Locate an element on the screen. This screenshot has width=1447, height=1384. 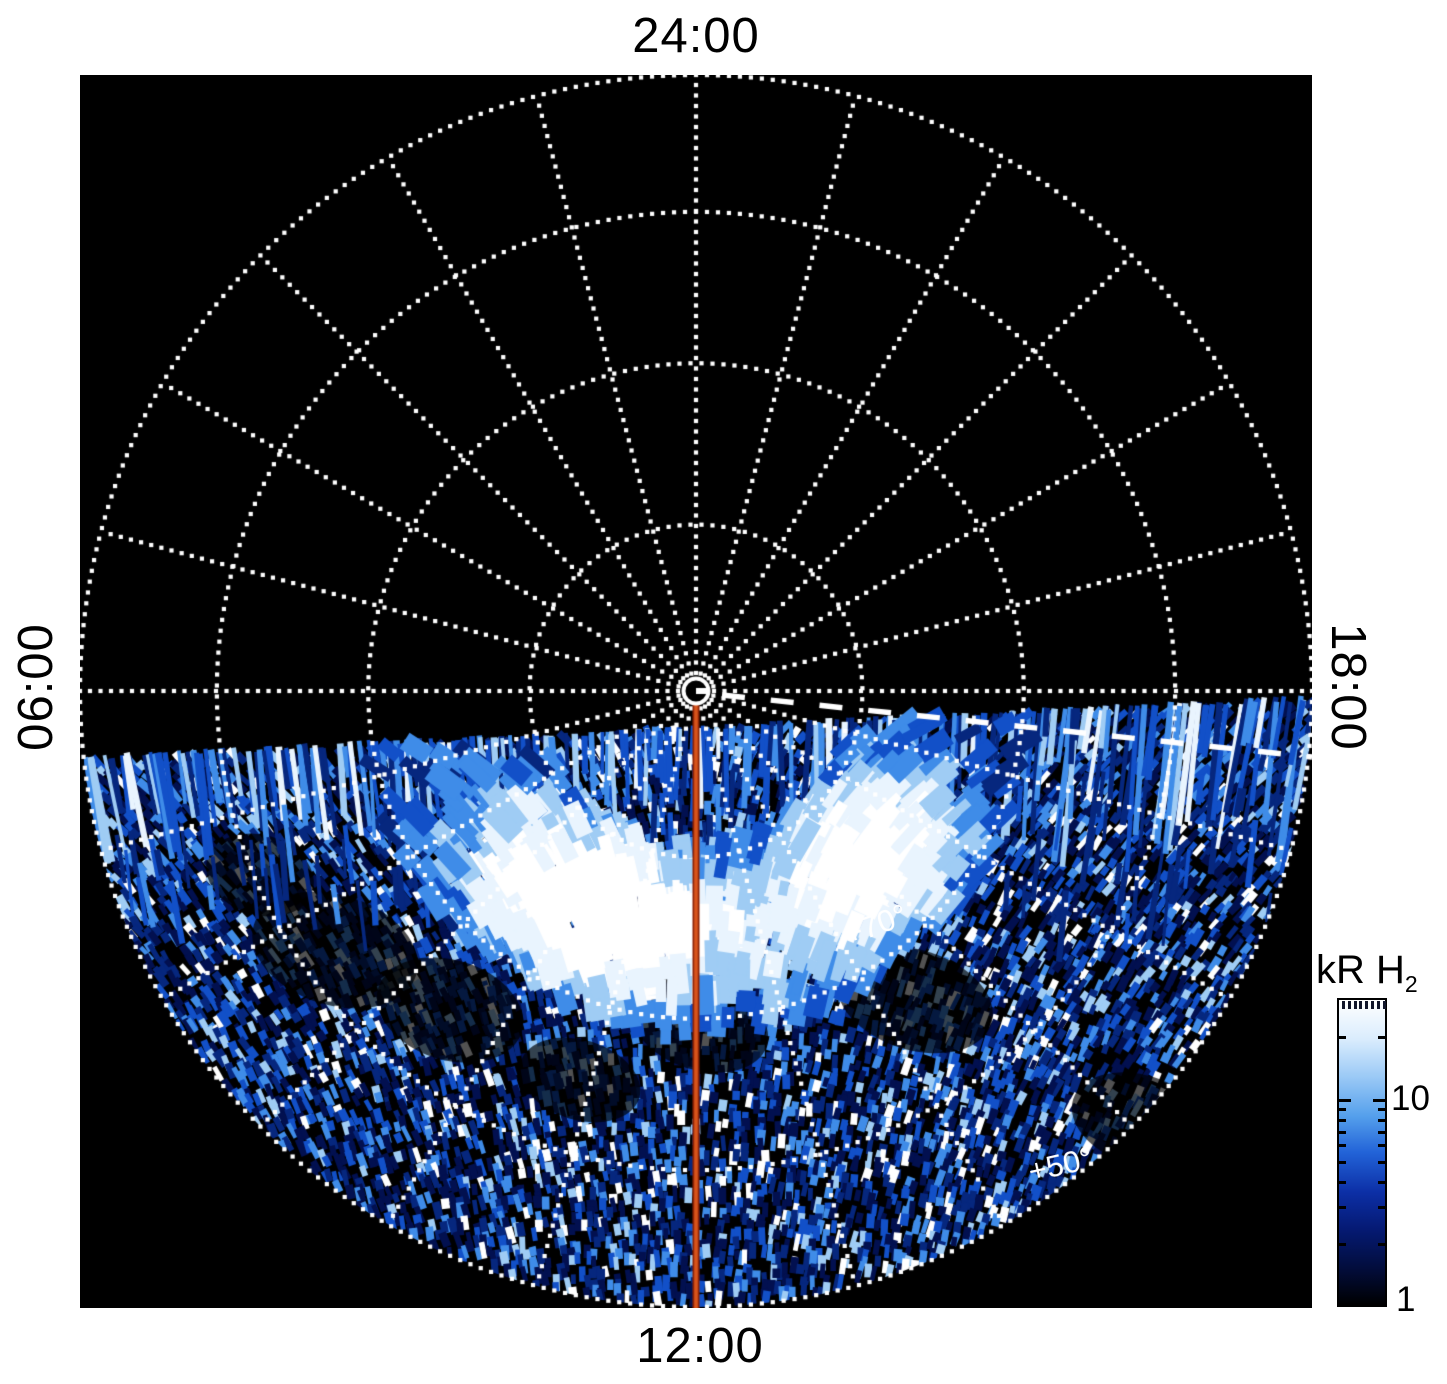
colorbar-title: kR H2 is located at coordinates (1367, 973).